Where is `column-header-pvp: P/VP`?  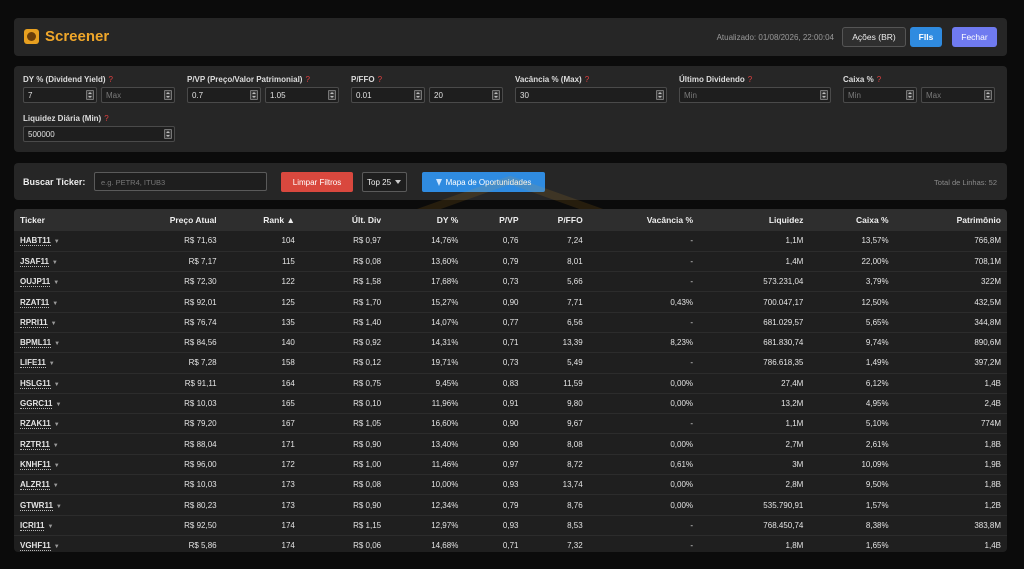 column-header-pvp: P/VP is located at coordinates (494, 220).